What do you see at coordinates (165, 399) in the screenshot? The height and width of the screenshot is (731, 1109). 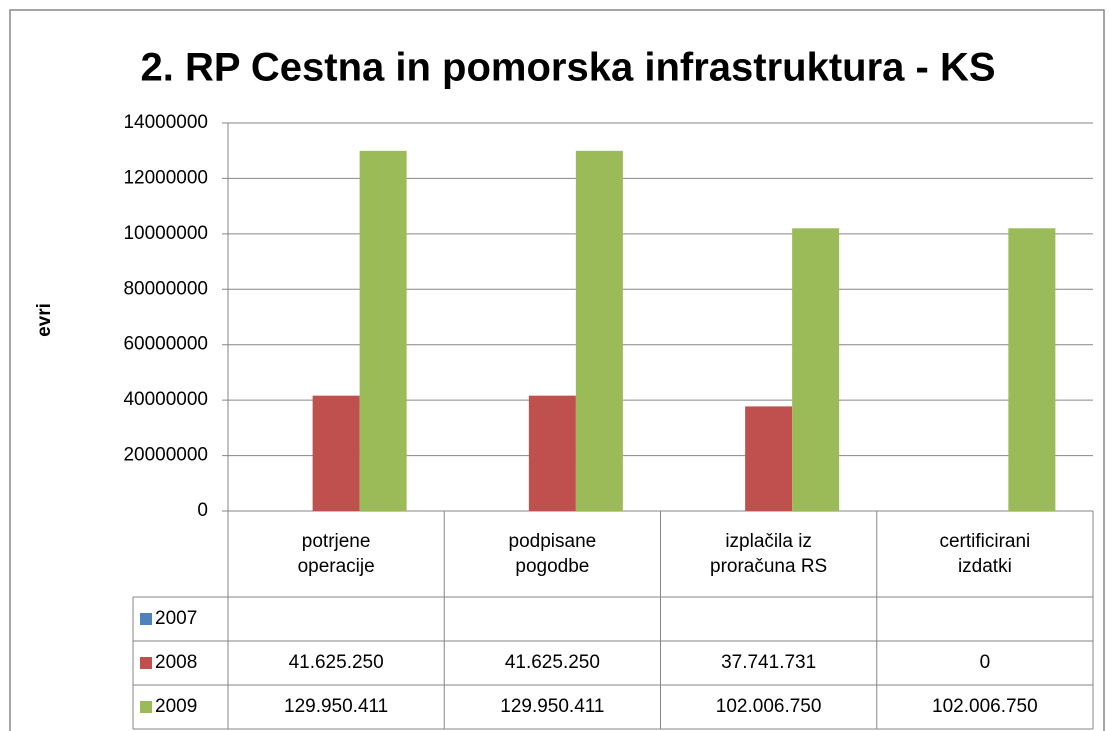 I see `y-tick-label: 40000000` at bounding box center [165, 399].